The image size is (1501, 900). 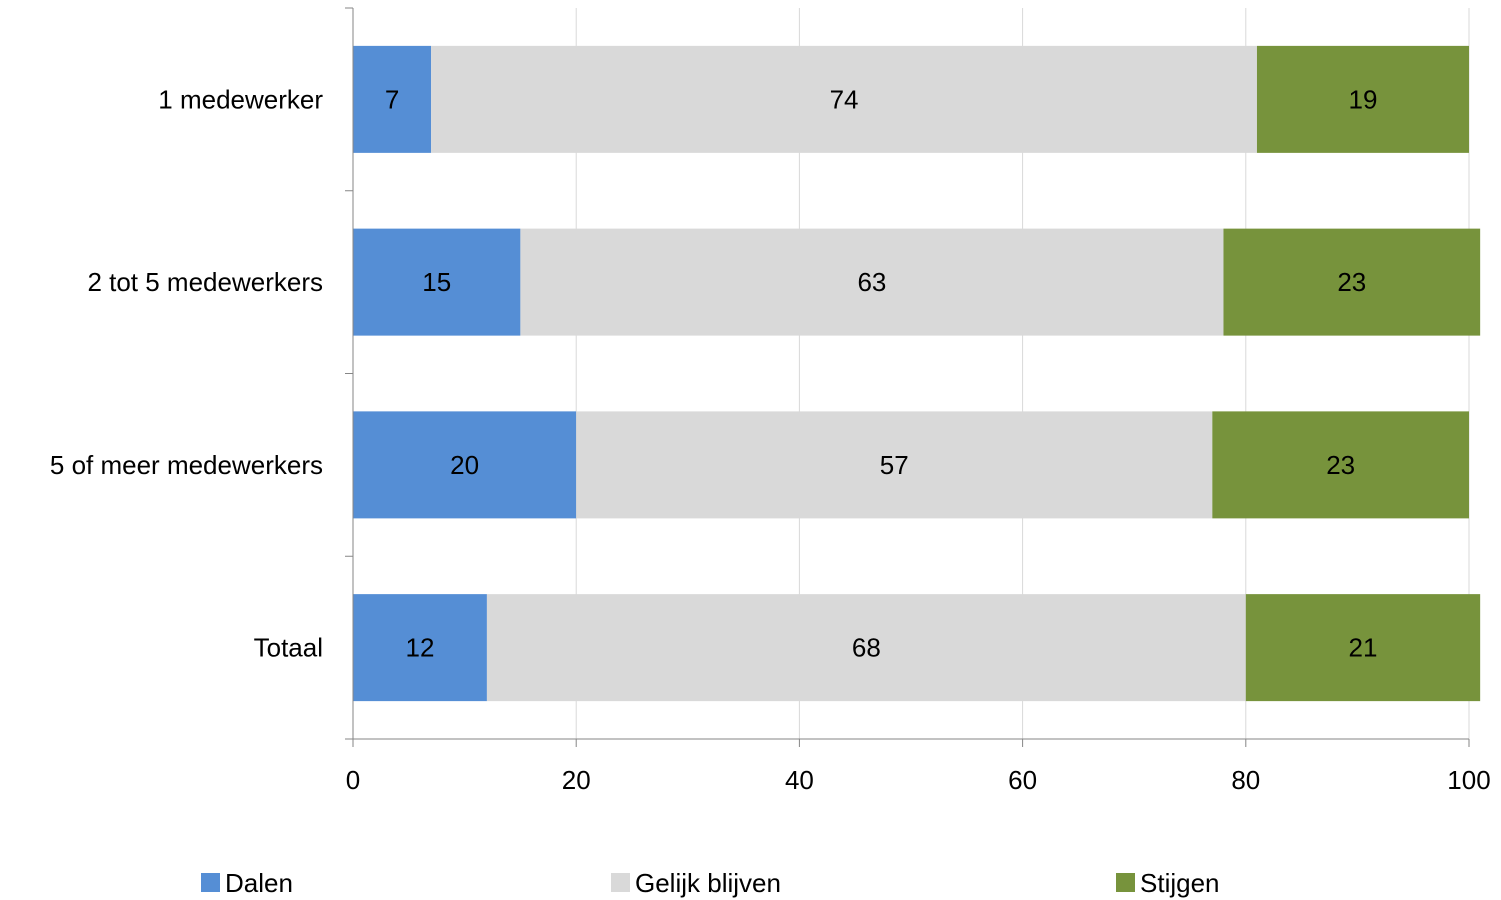 I want to click on legend-label-gelijk-blijven: Gelijk blijven, so click(x=708, y=883).